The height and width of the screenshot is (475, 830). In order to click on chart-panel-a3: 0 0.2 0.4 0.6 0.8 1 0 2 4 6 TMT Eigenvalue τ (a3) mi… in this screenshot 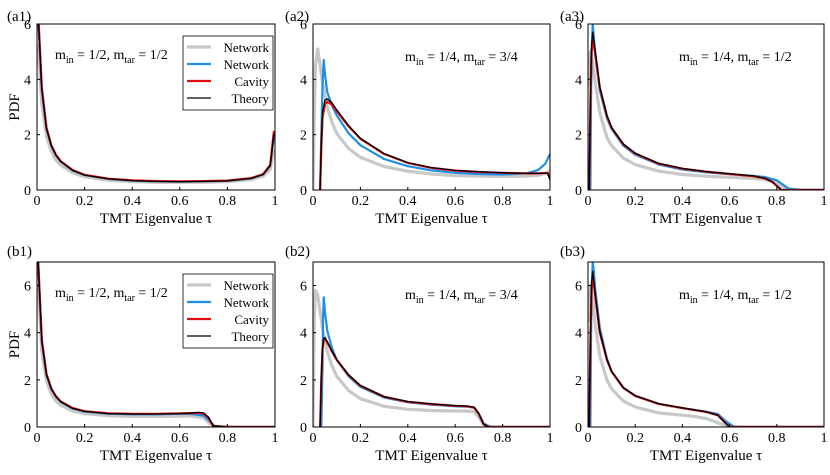, I will do `click(694, 118)`.